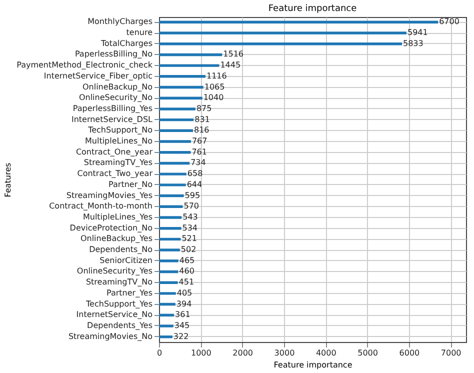 This screenshot has height=373, width=474. I want to click on y-tick-label: Contract_Month-to-month, so click(100, 206).